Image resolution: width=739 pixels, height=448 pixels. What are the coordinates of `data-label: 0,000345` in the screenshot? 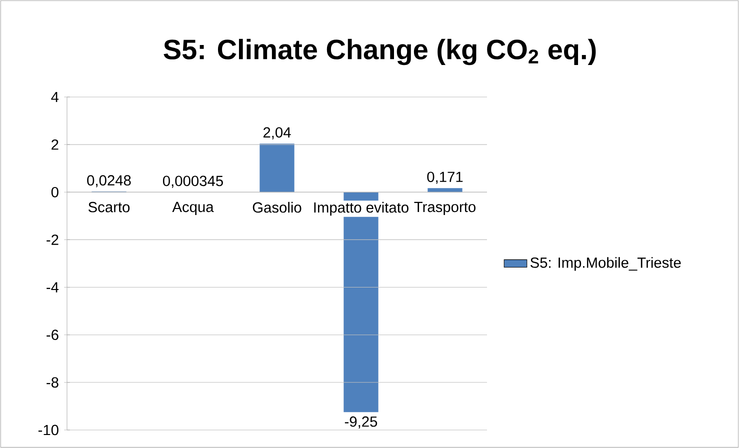 It's located at (192, 182).